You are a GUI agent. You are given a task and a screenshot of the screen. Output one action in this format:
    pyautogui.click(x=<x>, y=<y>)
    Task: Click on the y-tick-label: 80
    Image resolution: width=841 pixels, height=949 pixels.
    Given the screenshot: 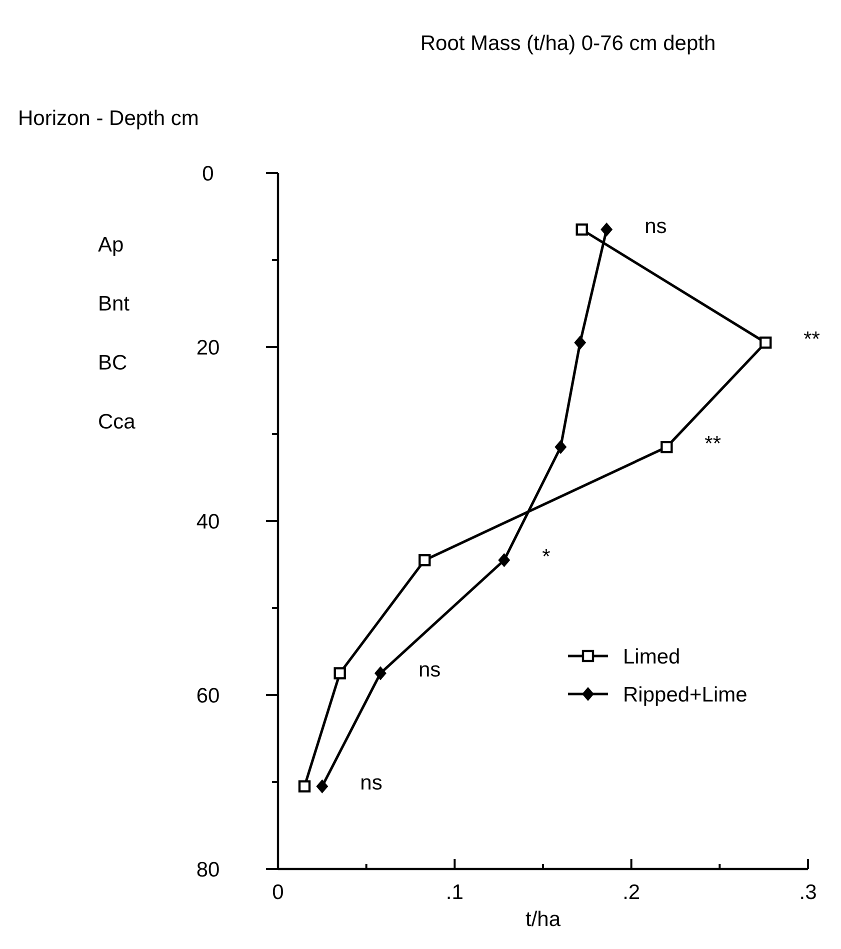 What is the action you would take?
    pyautogui.click(x=208, y=870)
    